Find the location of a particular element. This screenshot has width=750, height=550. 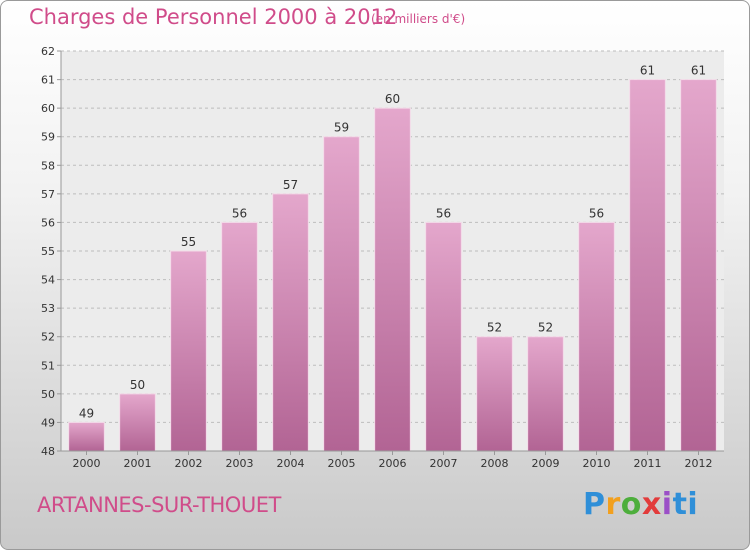

x-tick-label-2002: 2002 is located at coordinates (189, 463).